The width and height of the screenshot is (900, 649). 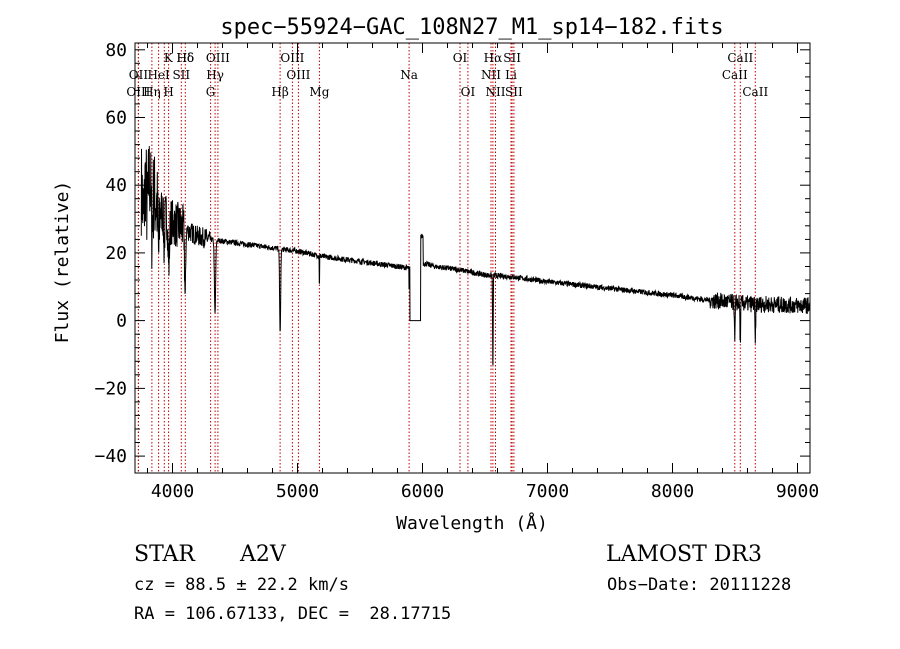 I want to click on line-label: Hγ, so click(x=215, y=75).